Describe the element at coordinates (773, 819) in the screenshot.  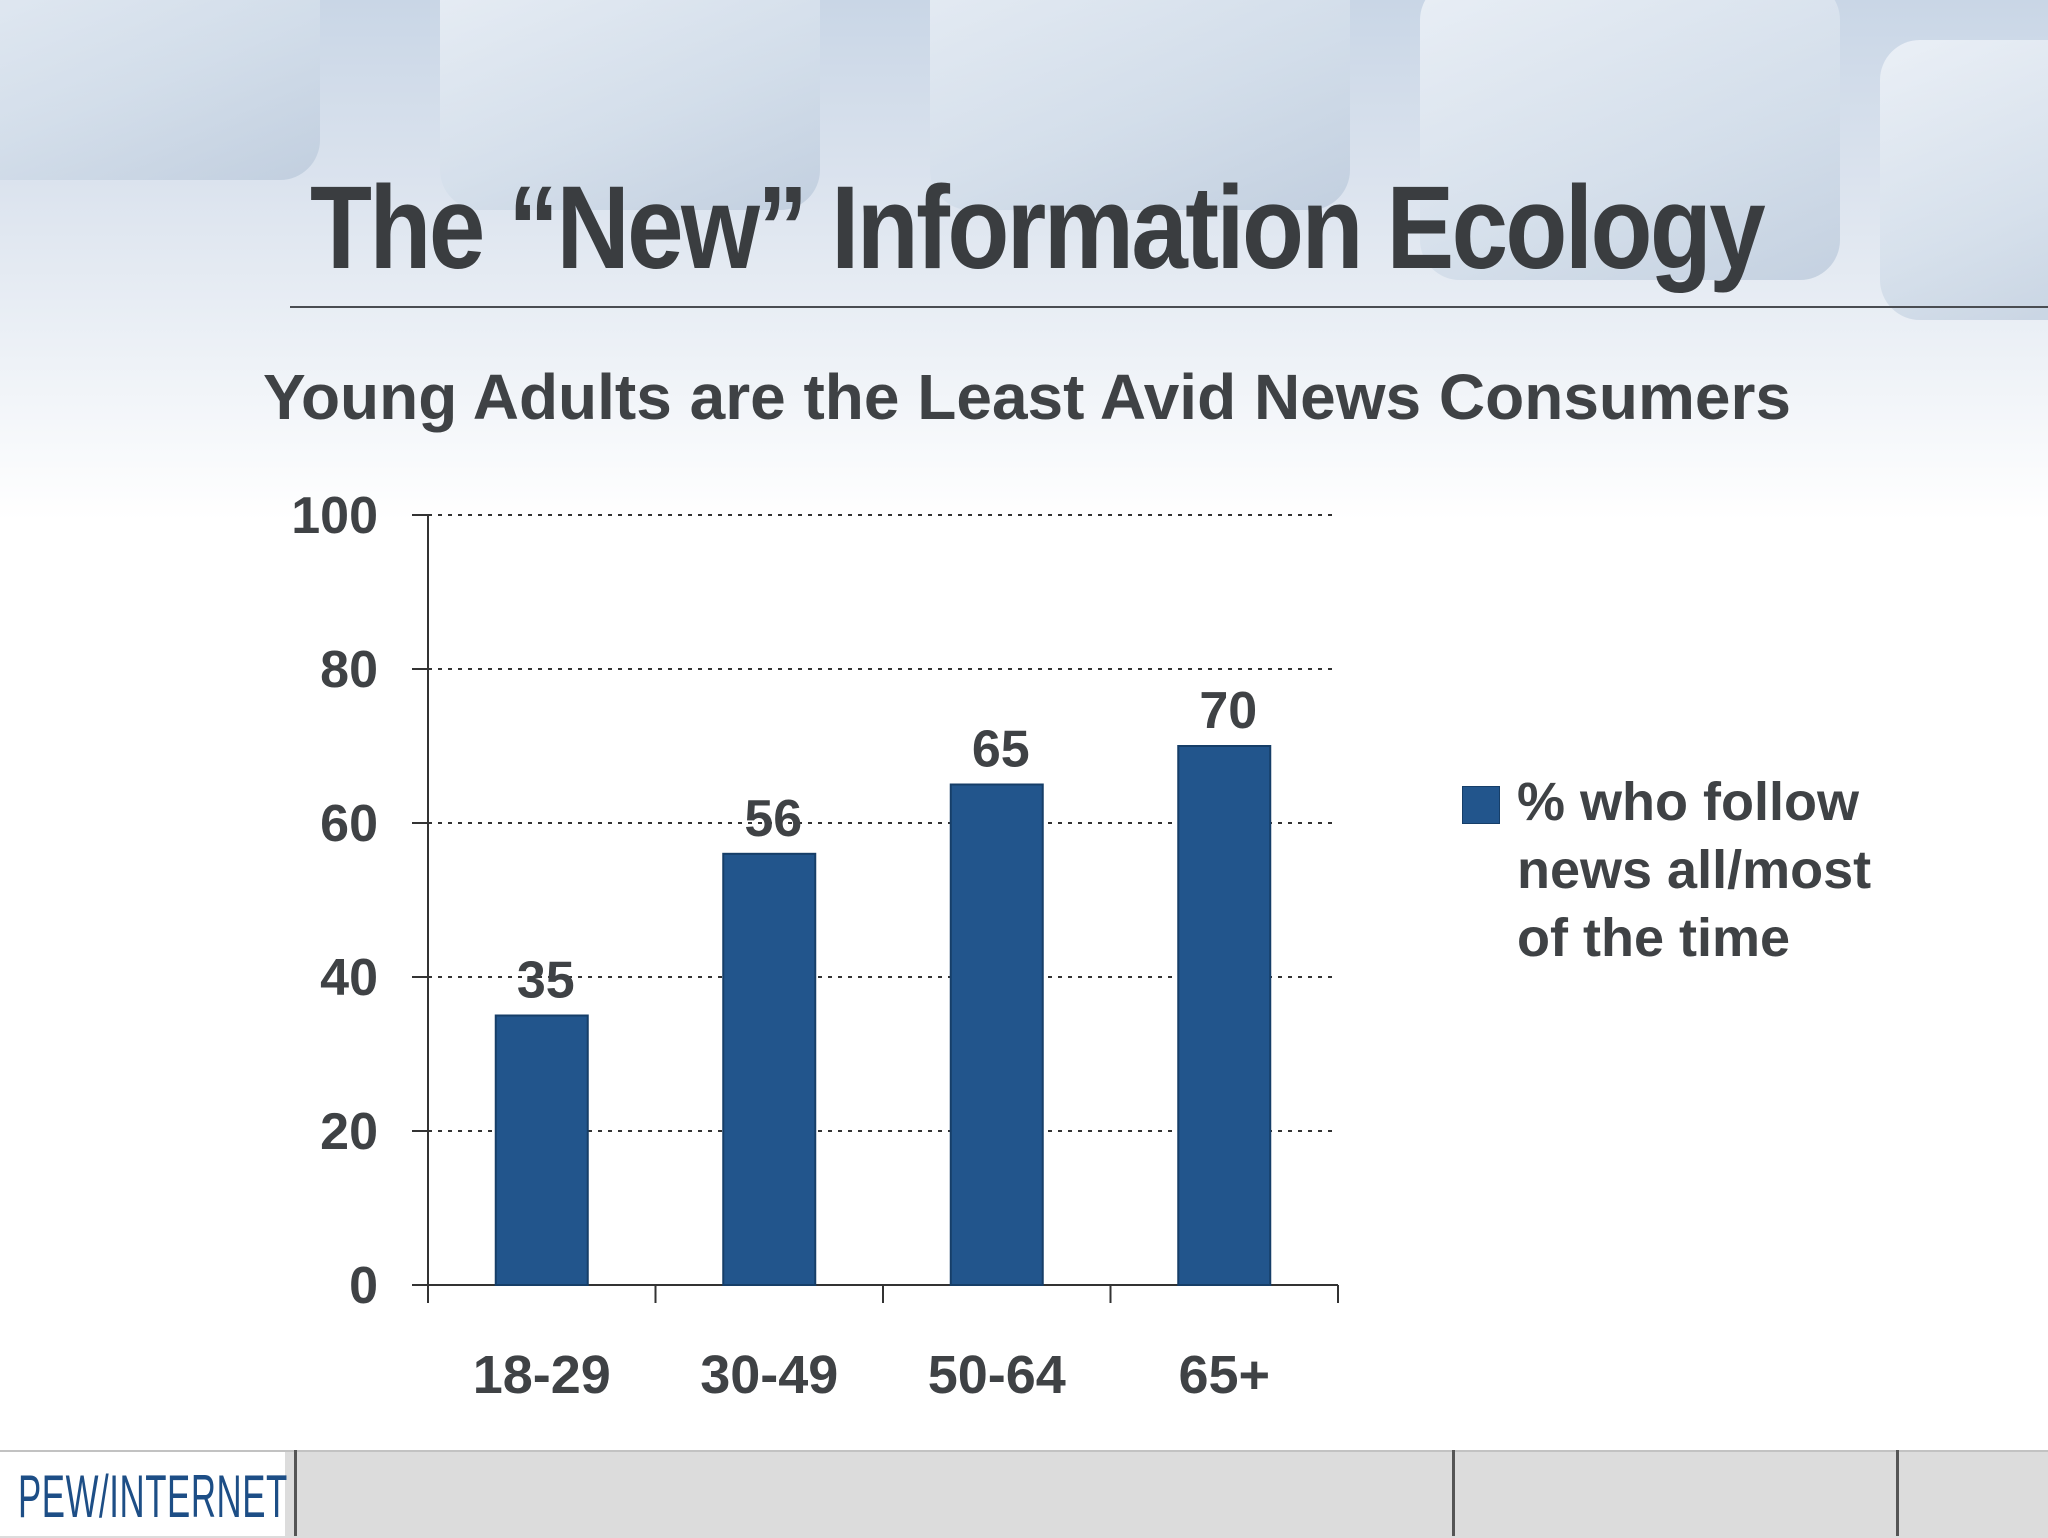
I see `data-label: 56` at that location.